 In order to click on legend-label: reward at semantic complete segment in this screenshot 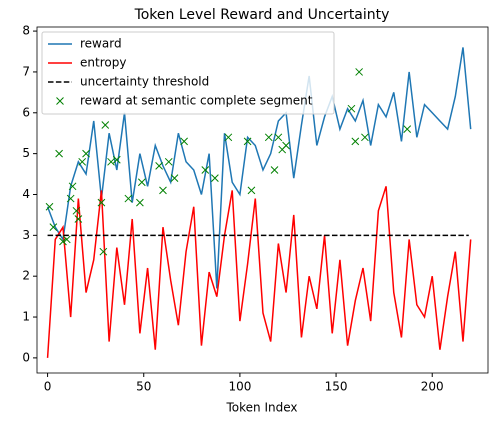, I will do `click(196, 101)`.